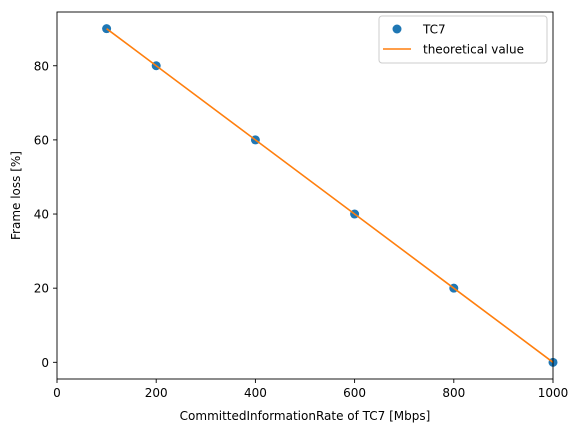 This screenshot has height=432, width=580. I want to click on y-axis-label: Frame loss [%], so click(16, 195).